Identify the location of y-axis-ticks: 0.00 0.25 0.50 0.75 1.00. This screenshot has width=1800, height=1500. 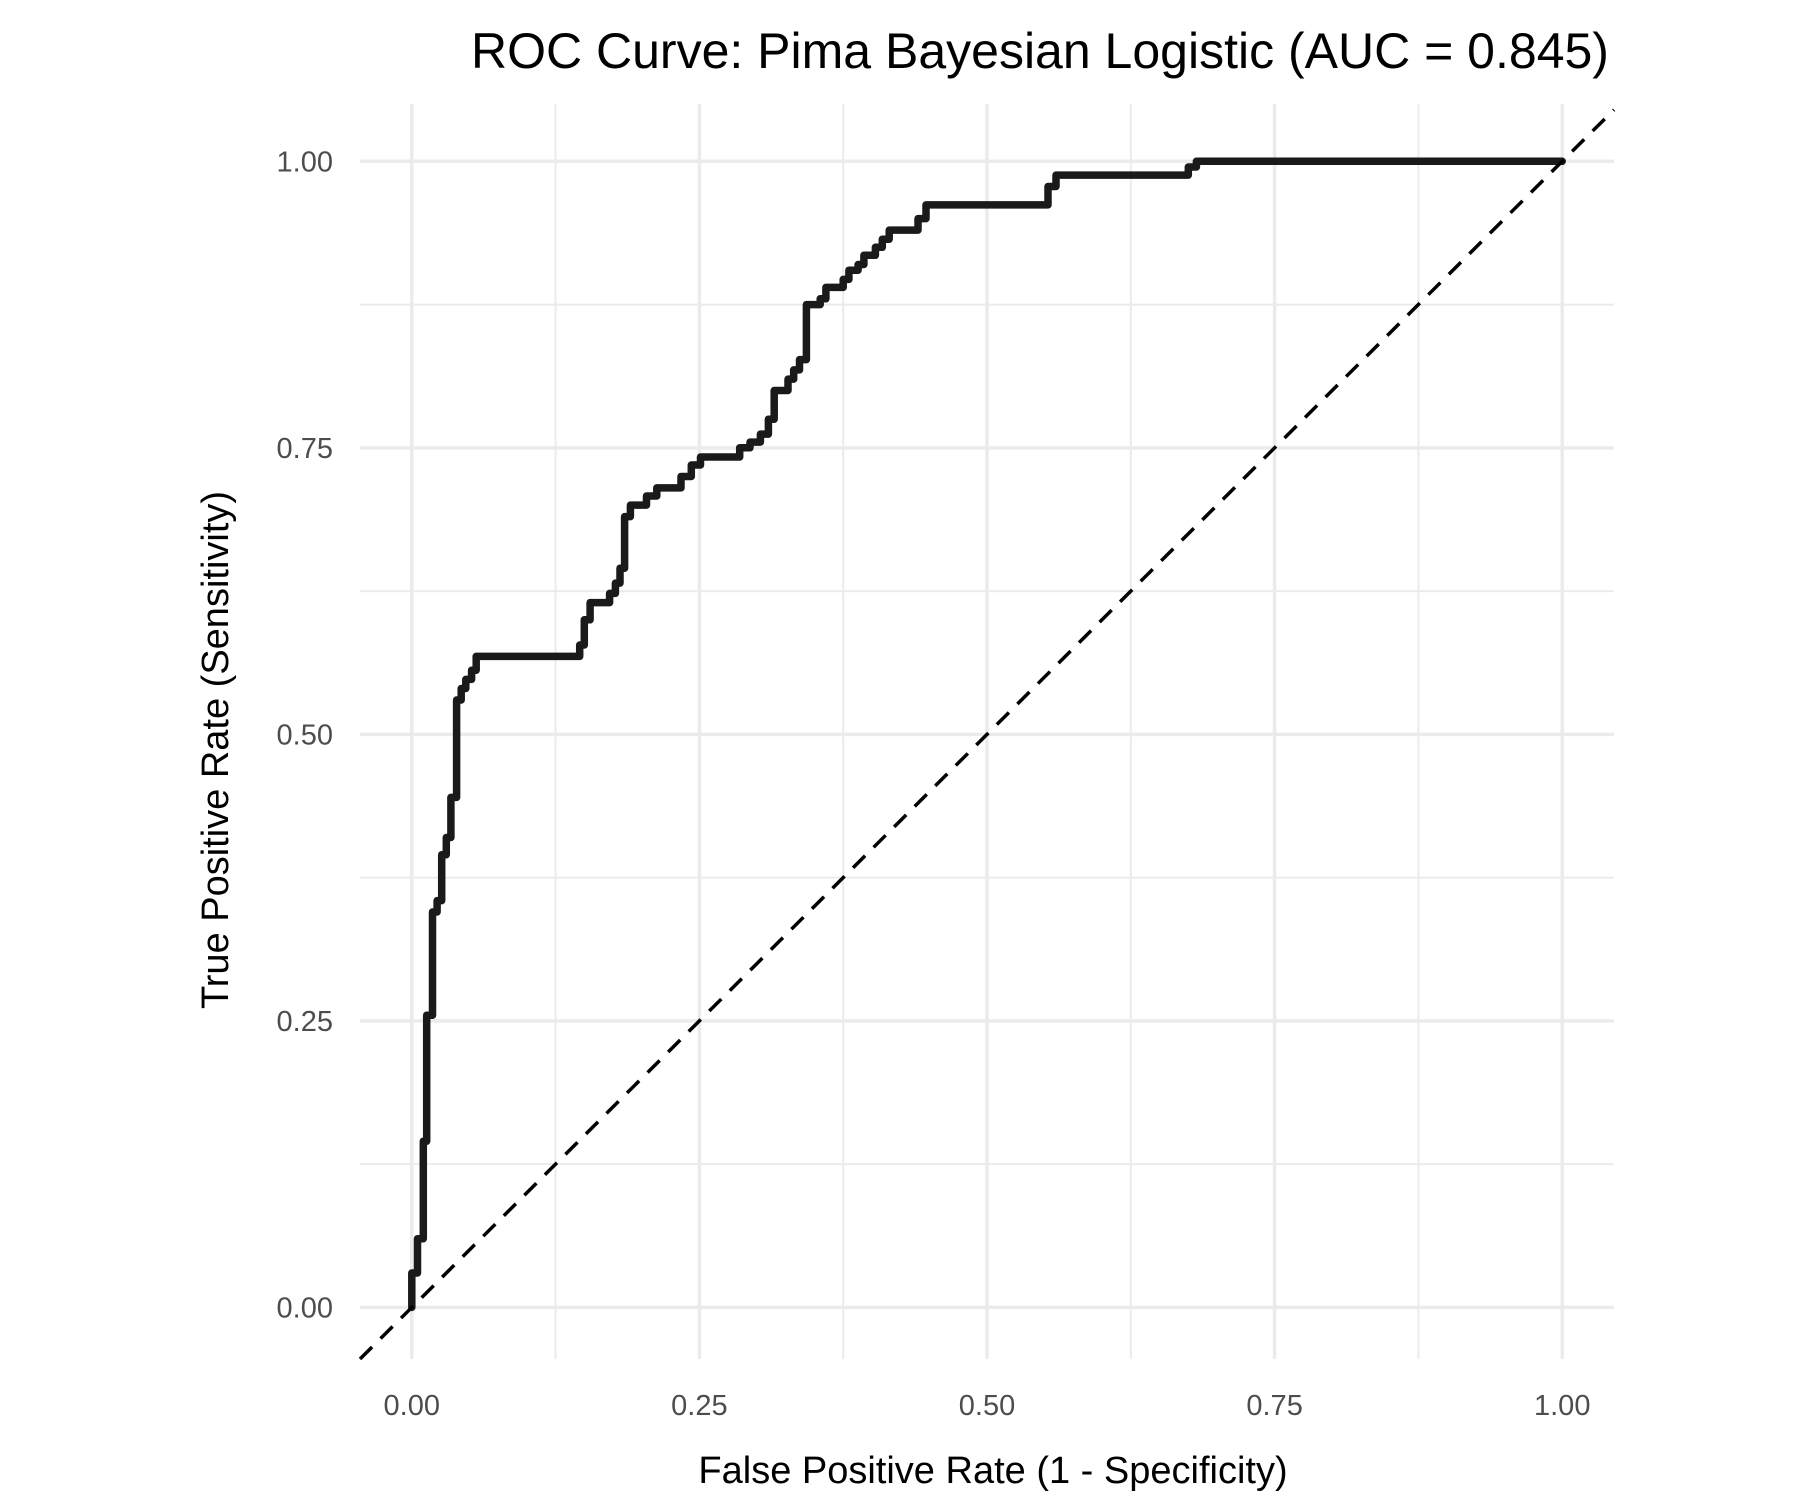
(305, 735).